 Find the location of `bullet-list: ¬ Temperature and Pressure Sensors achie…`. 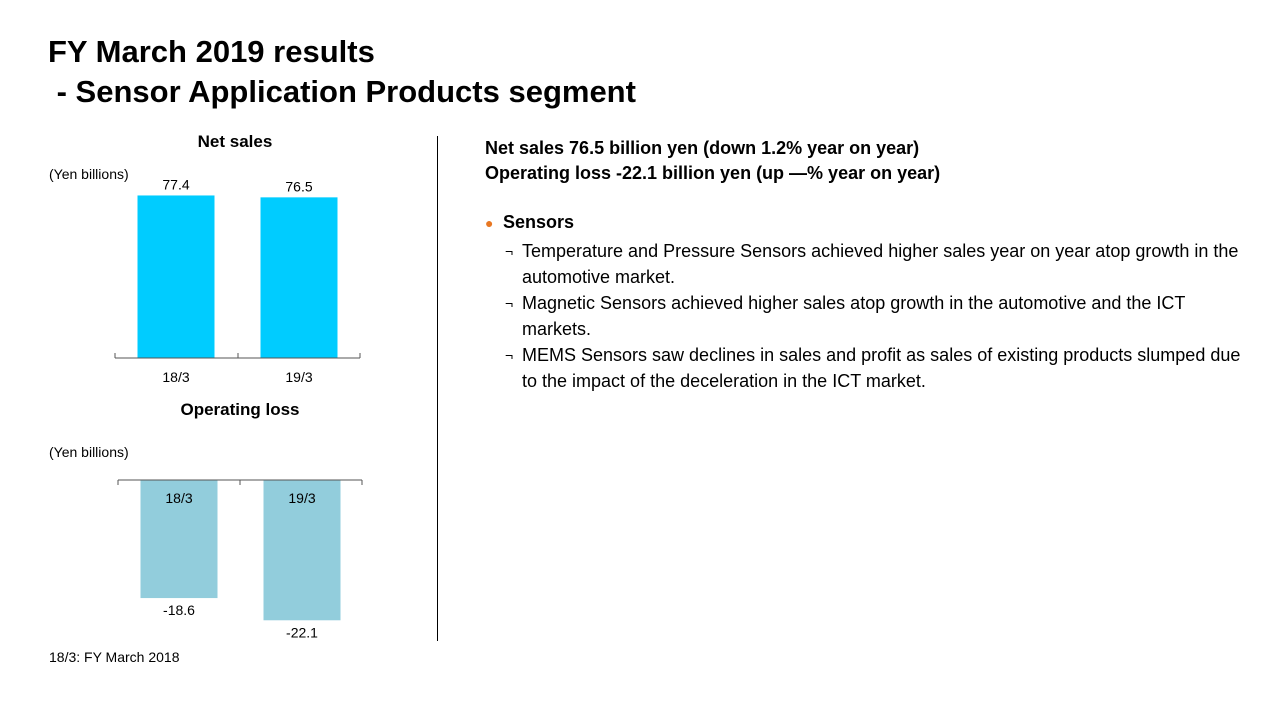

bullet-list: ¬ Temperature and Pressure Sensors achie… is located at coordinates (875, 316).